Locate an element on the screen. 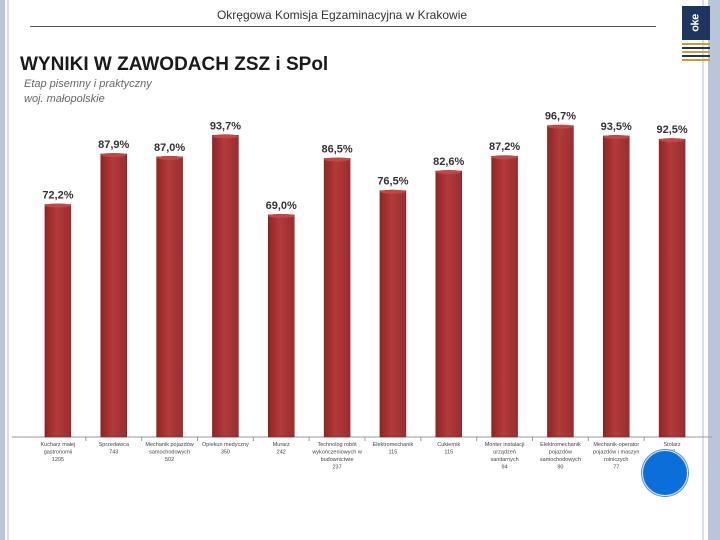 The height and width of the screenshot is (540, 720). right-border-stripe is located at coordinates (704, 270).